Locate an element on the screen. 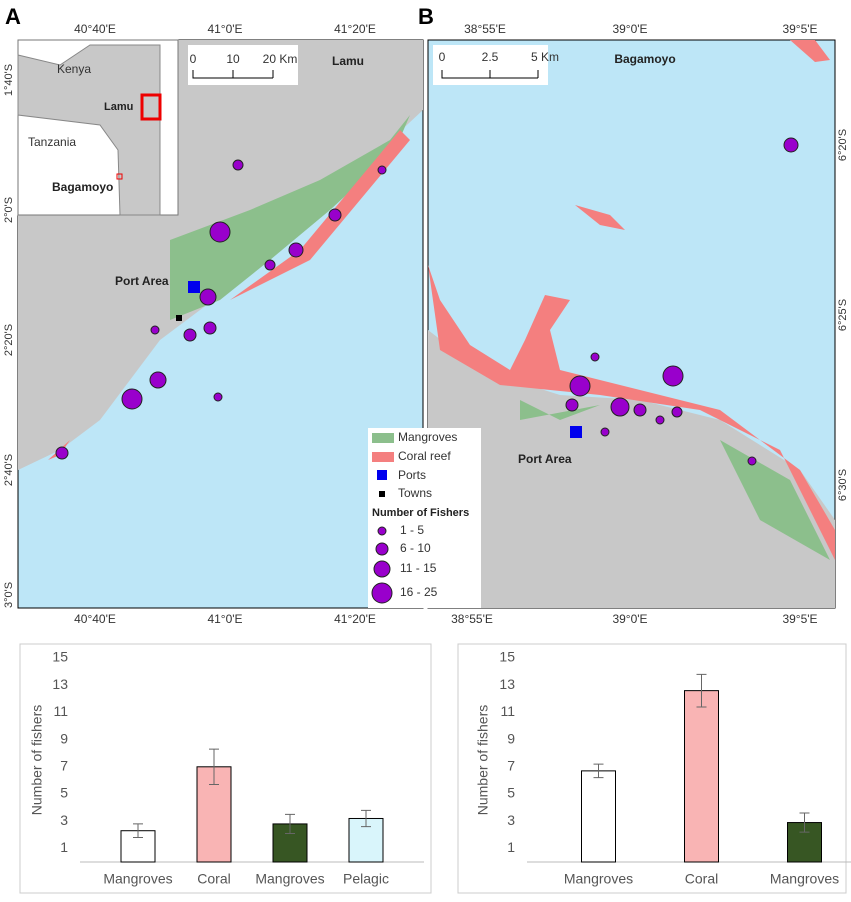 The width and height of the screenshot is (851, 902). lat-label: 6°20'S is located at coordinates (843, 145).